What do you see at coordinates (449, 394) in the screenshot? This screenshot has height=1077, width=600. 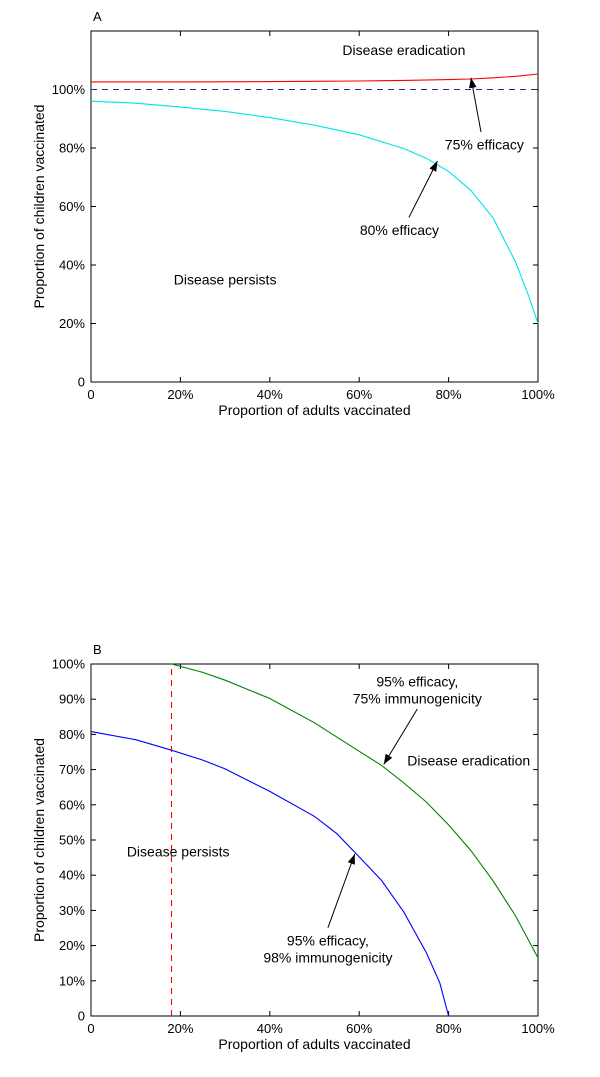 I see `panel-a-x-tick-label: 80%` at bounding box center [449, 394].